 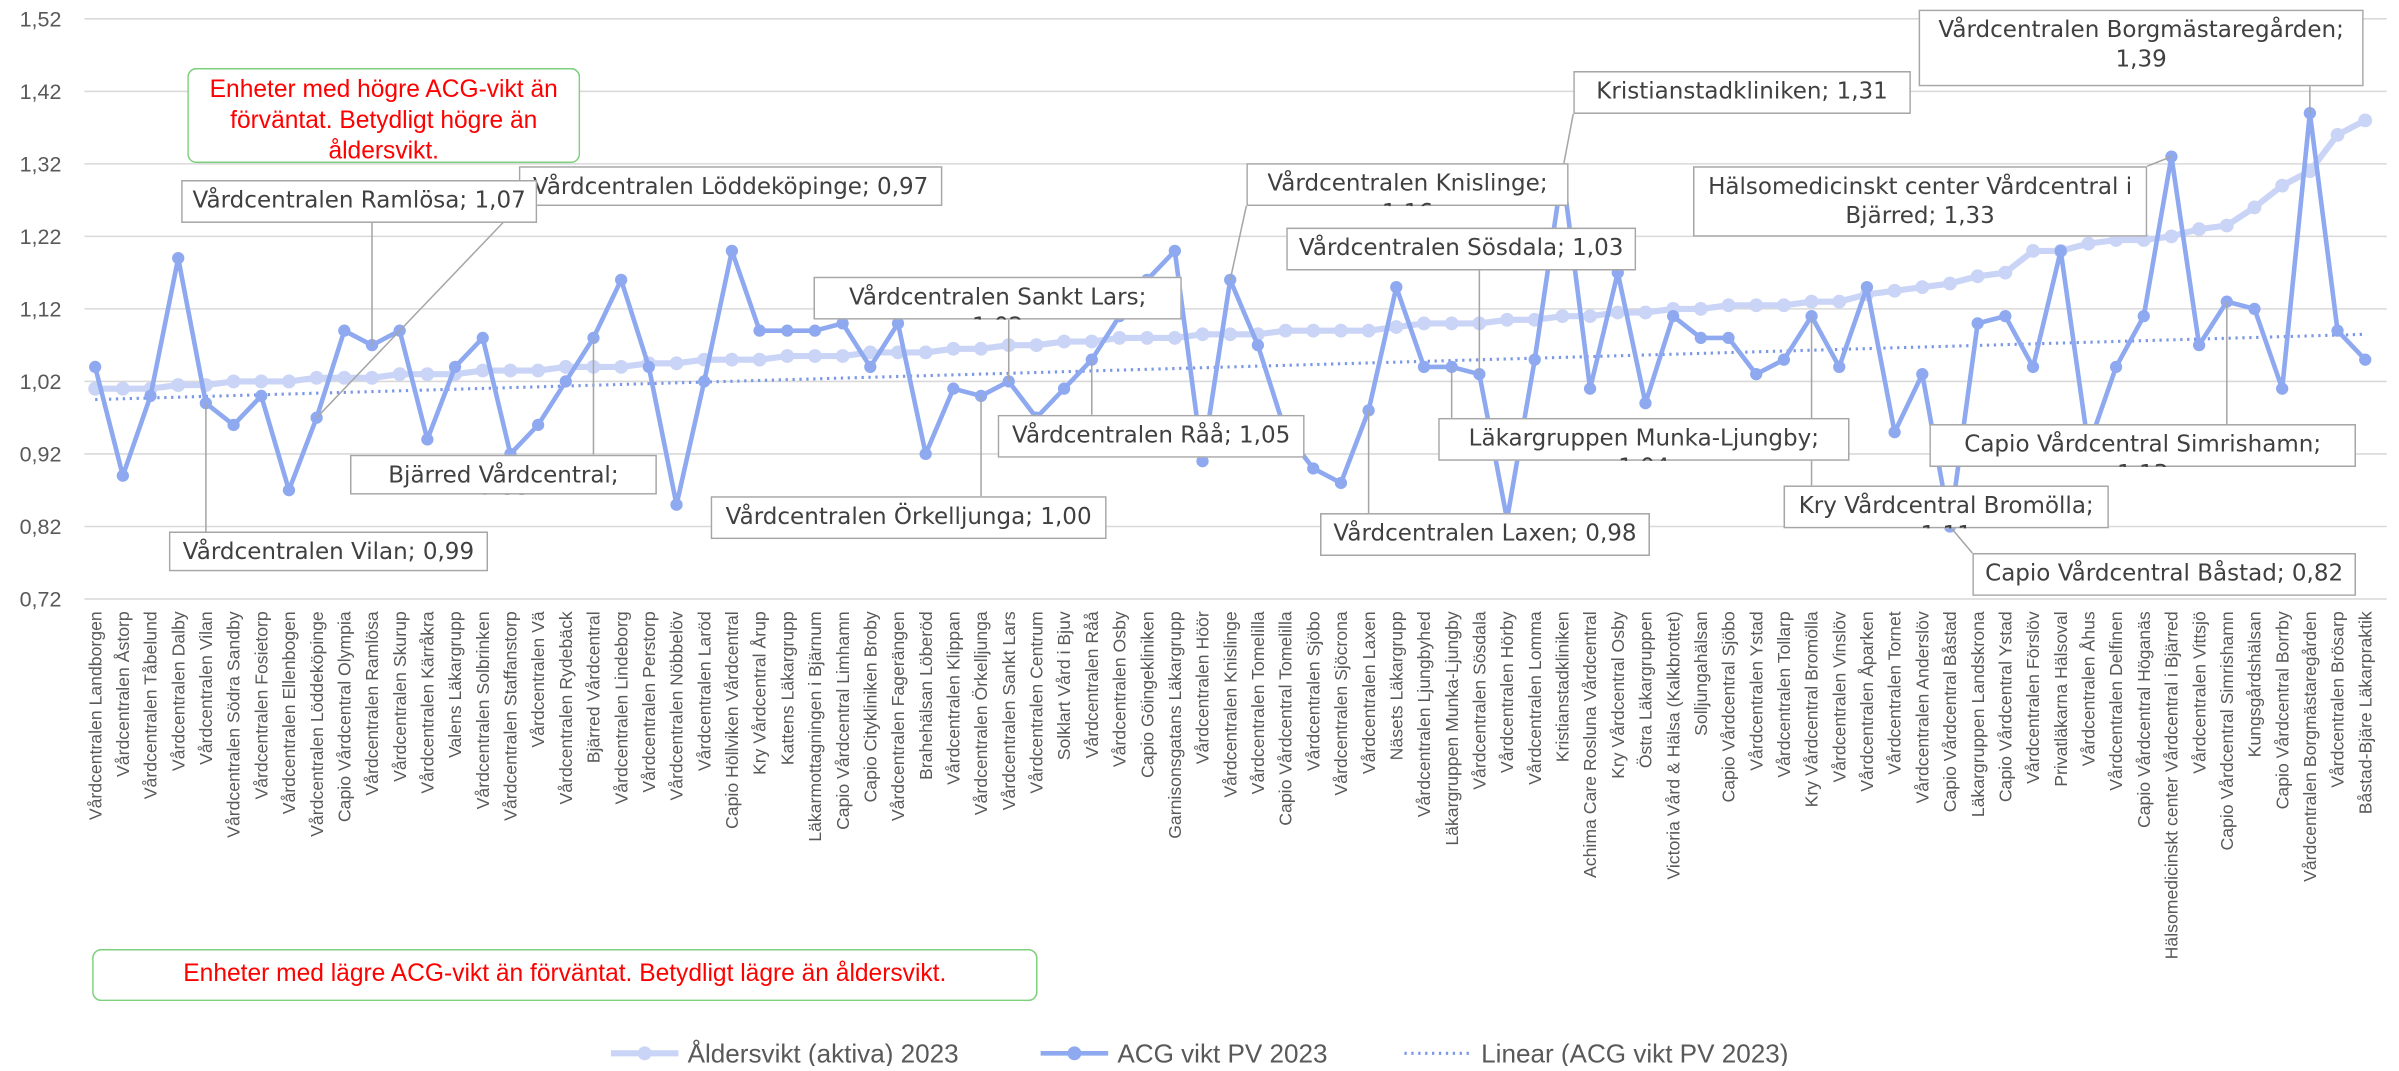 What do you see at coordinates (1867, 701) in the screenshot?
I see `x-tick-label: Vårdcentralen Åparken` at bounding box center [1867, 701].